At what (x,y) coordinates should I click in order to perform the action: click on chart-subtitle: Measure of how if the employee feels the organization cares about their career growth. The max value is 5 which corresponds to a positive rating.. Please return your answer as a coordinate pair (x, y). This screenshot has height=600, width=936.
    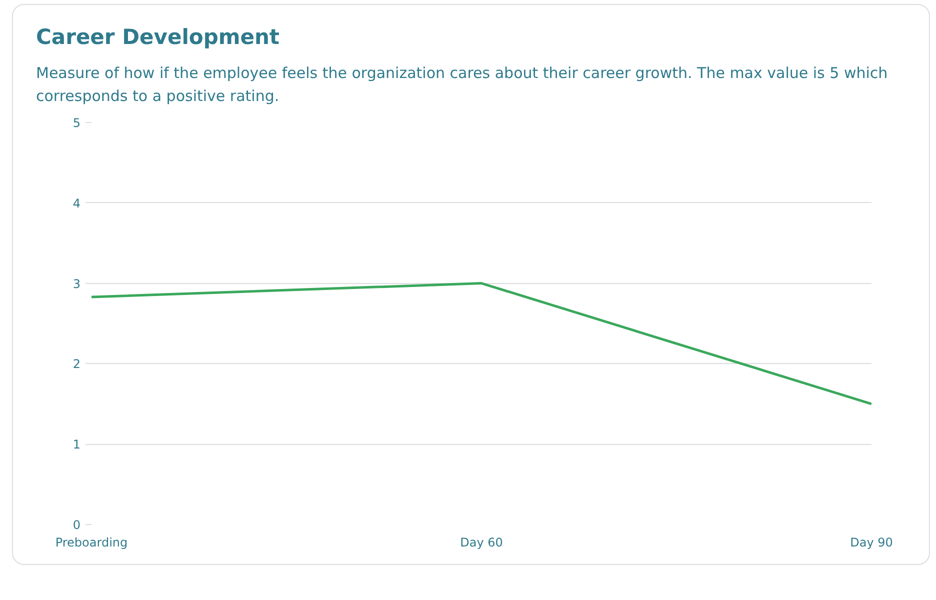
    Looking at the image, I should click on (462, 84).